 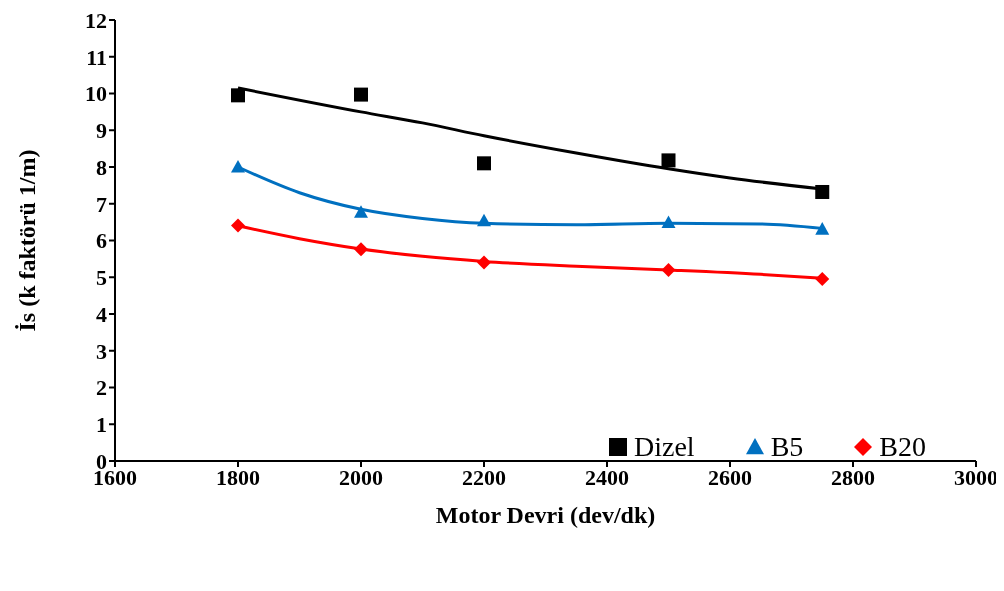 What do you see at coordinates (101, 131) in the screenshot?
I see `y-tick-label: 9` at bounding box center [101, 131].